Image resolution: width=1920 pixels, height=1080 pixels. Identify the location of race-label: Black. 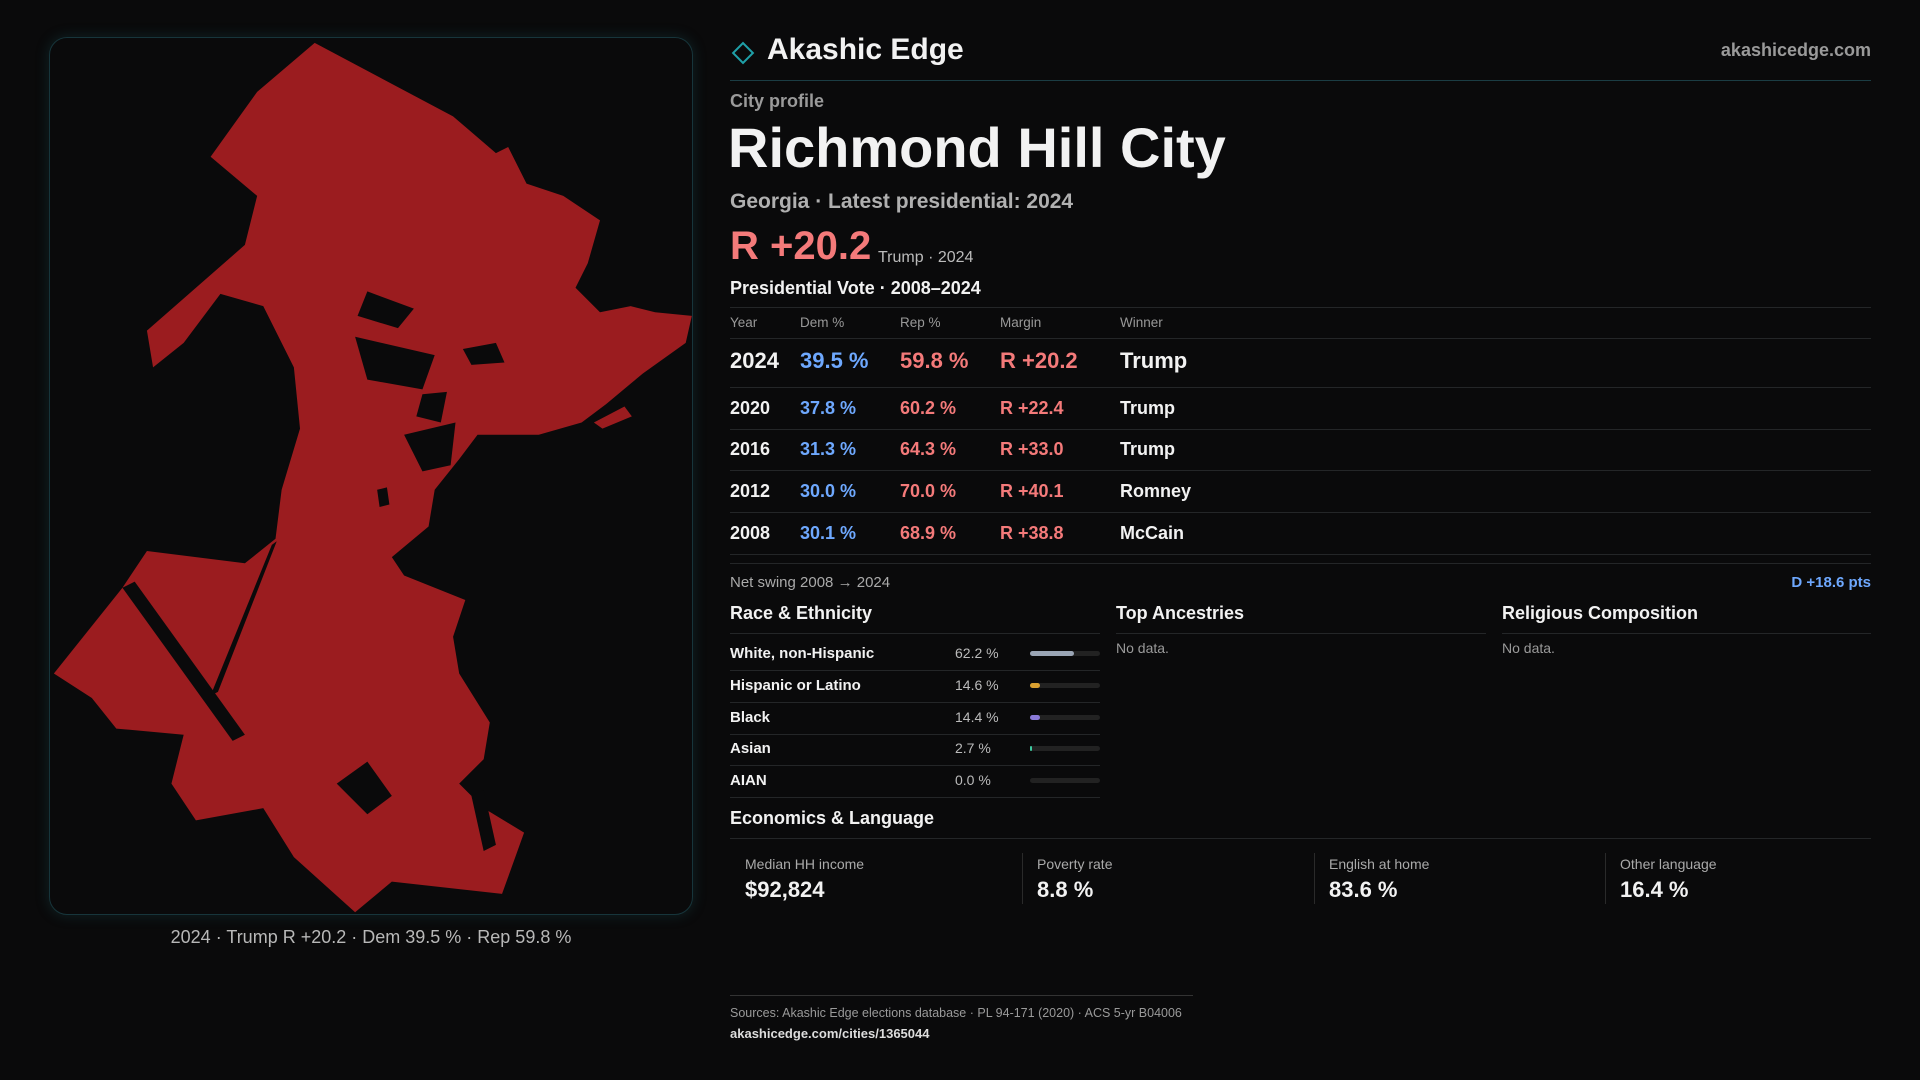
(750, 717).